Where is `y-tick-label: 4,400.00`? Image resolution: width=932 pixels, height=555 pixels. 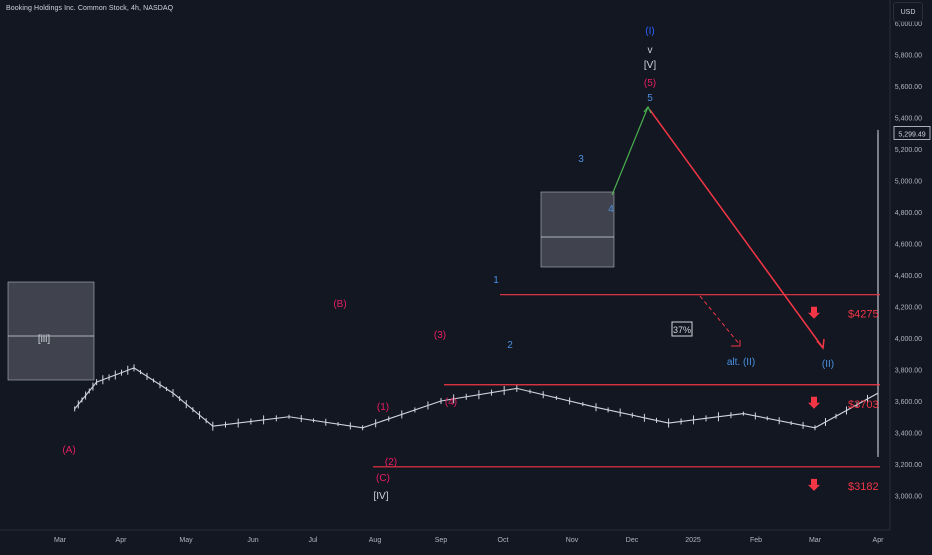 y-tick-label: 4,400.00 is located at coordinates (908, 276).